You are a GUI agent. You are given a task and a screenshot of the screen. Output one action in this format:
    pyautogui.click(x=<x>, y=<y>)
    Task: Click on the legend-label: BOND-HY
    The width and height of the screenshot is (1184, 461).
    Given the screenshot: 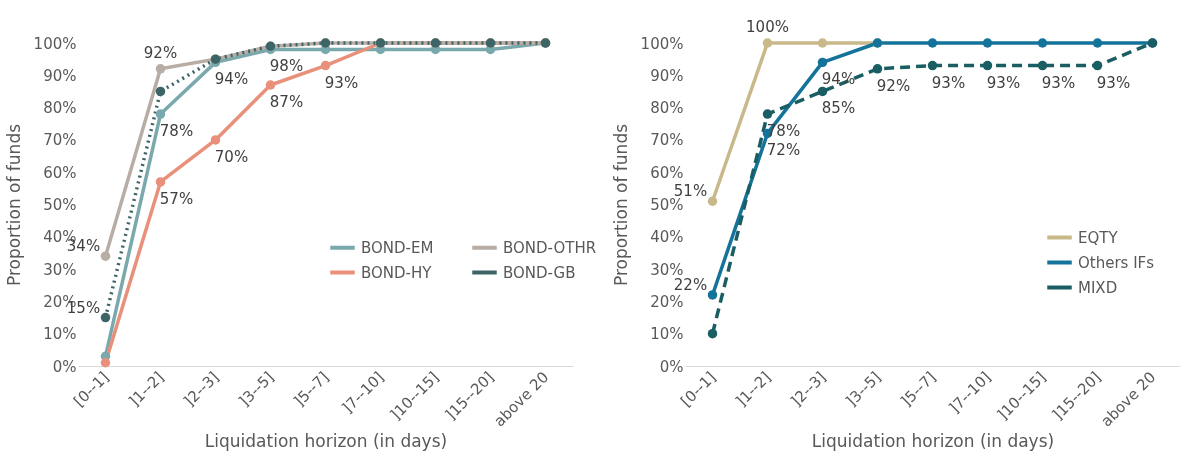 What is the action you would take?
    pyautogui.click(x=397, y=272)
    